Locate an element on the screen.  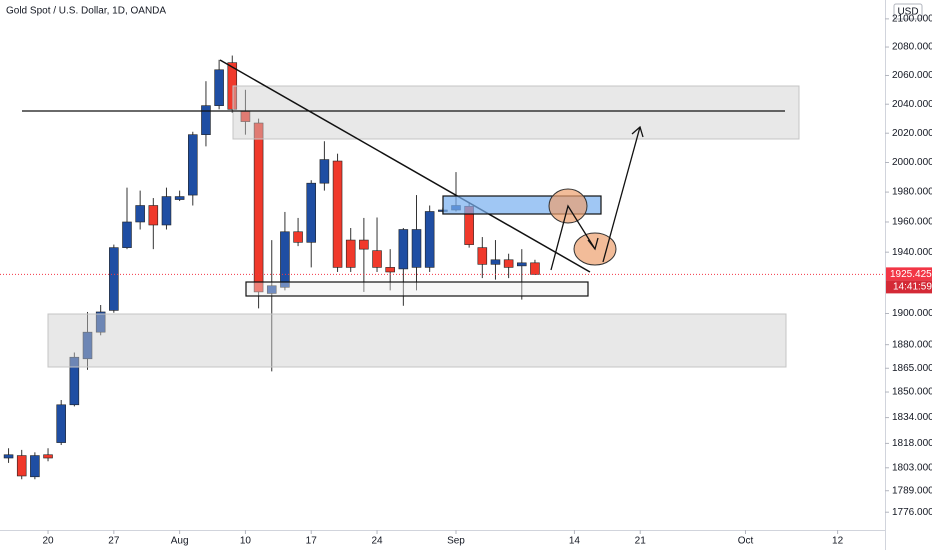
y-tick-label: 1789.000 is located at coordinates (912, 490).